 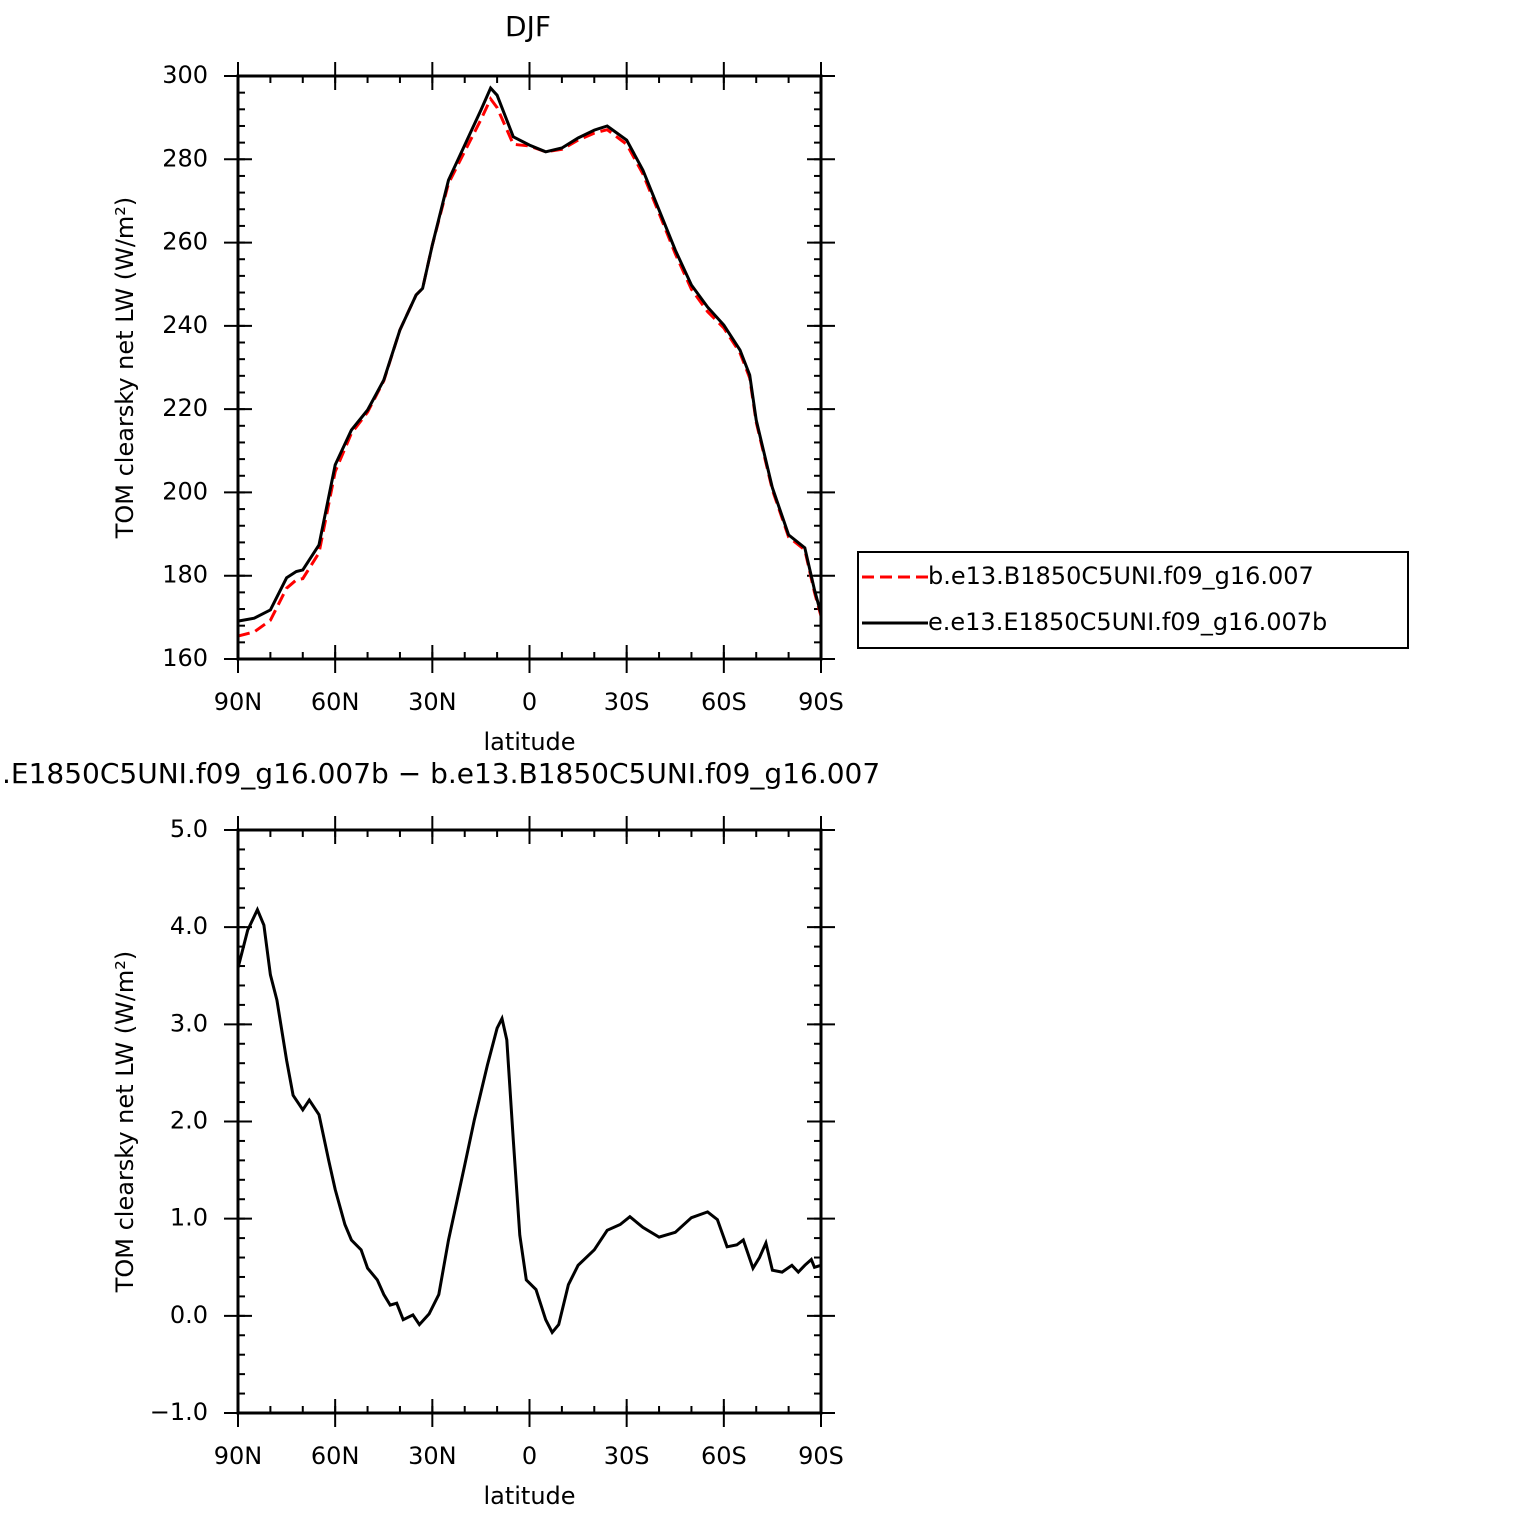 I want to click on y-tick-label: −1.0, so click(x=179, y=1412).